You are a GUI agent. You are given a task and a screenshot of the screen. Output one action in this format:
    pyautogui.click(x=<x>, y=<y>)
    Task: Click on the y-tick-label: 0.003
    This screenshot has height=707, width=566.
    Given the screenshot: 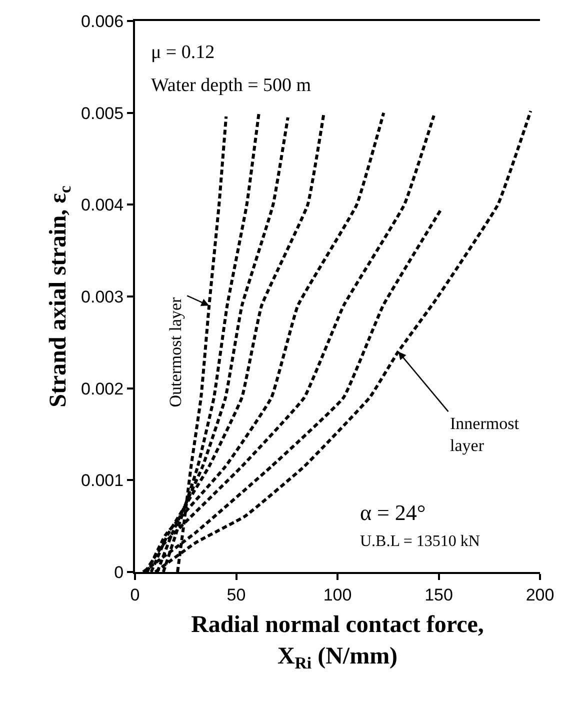 What is the action you would take?
    pyautogui.click(x=102, y=296)
    